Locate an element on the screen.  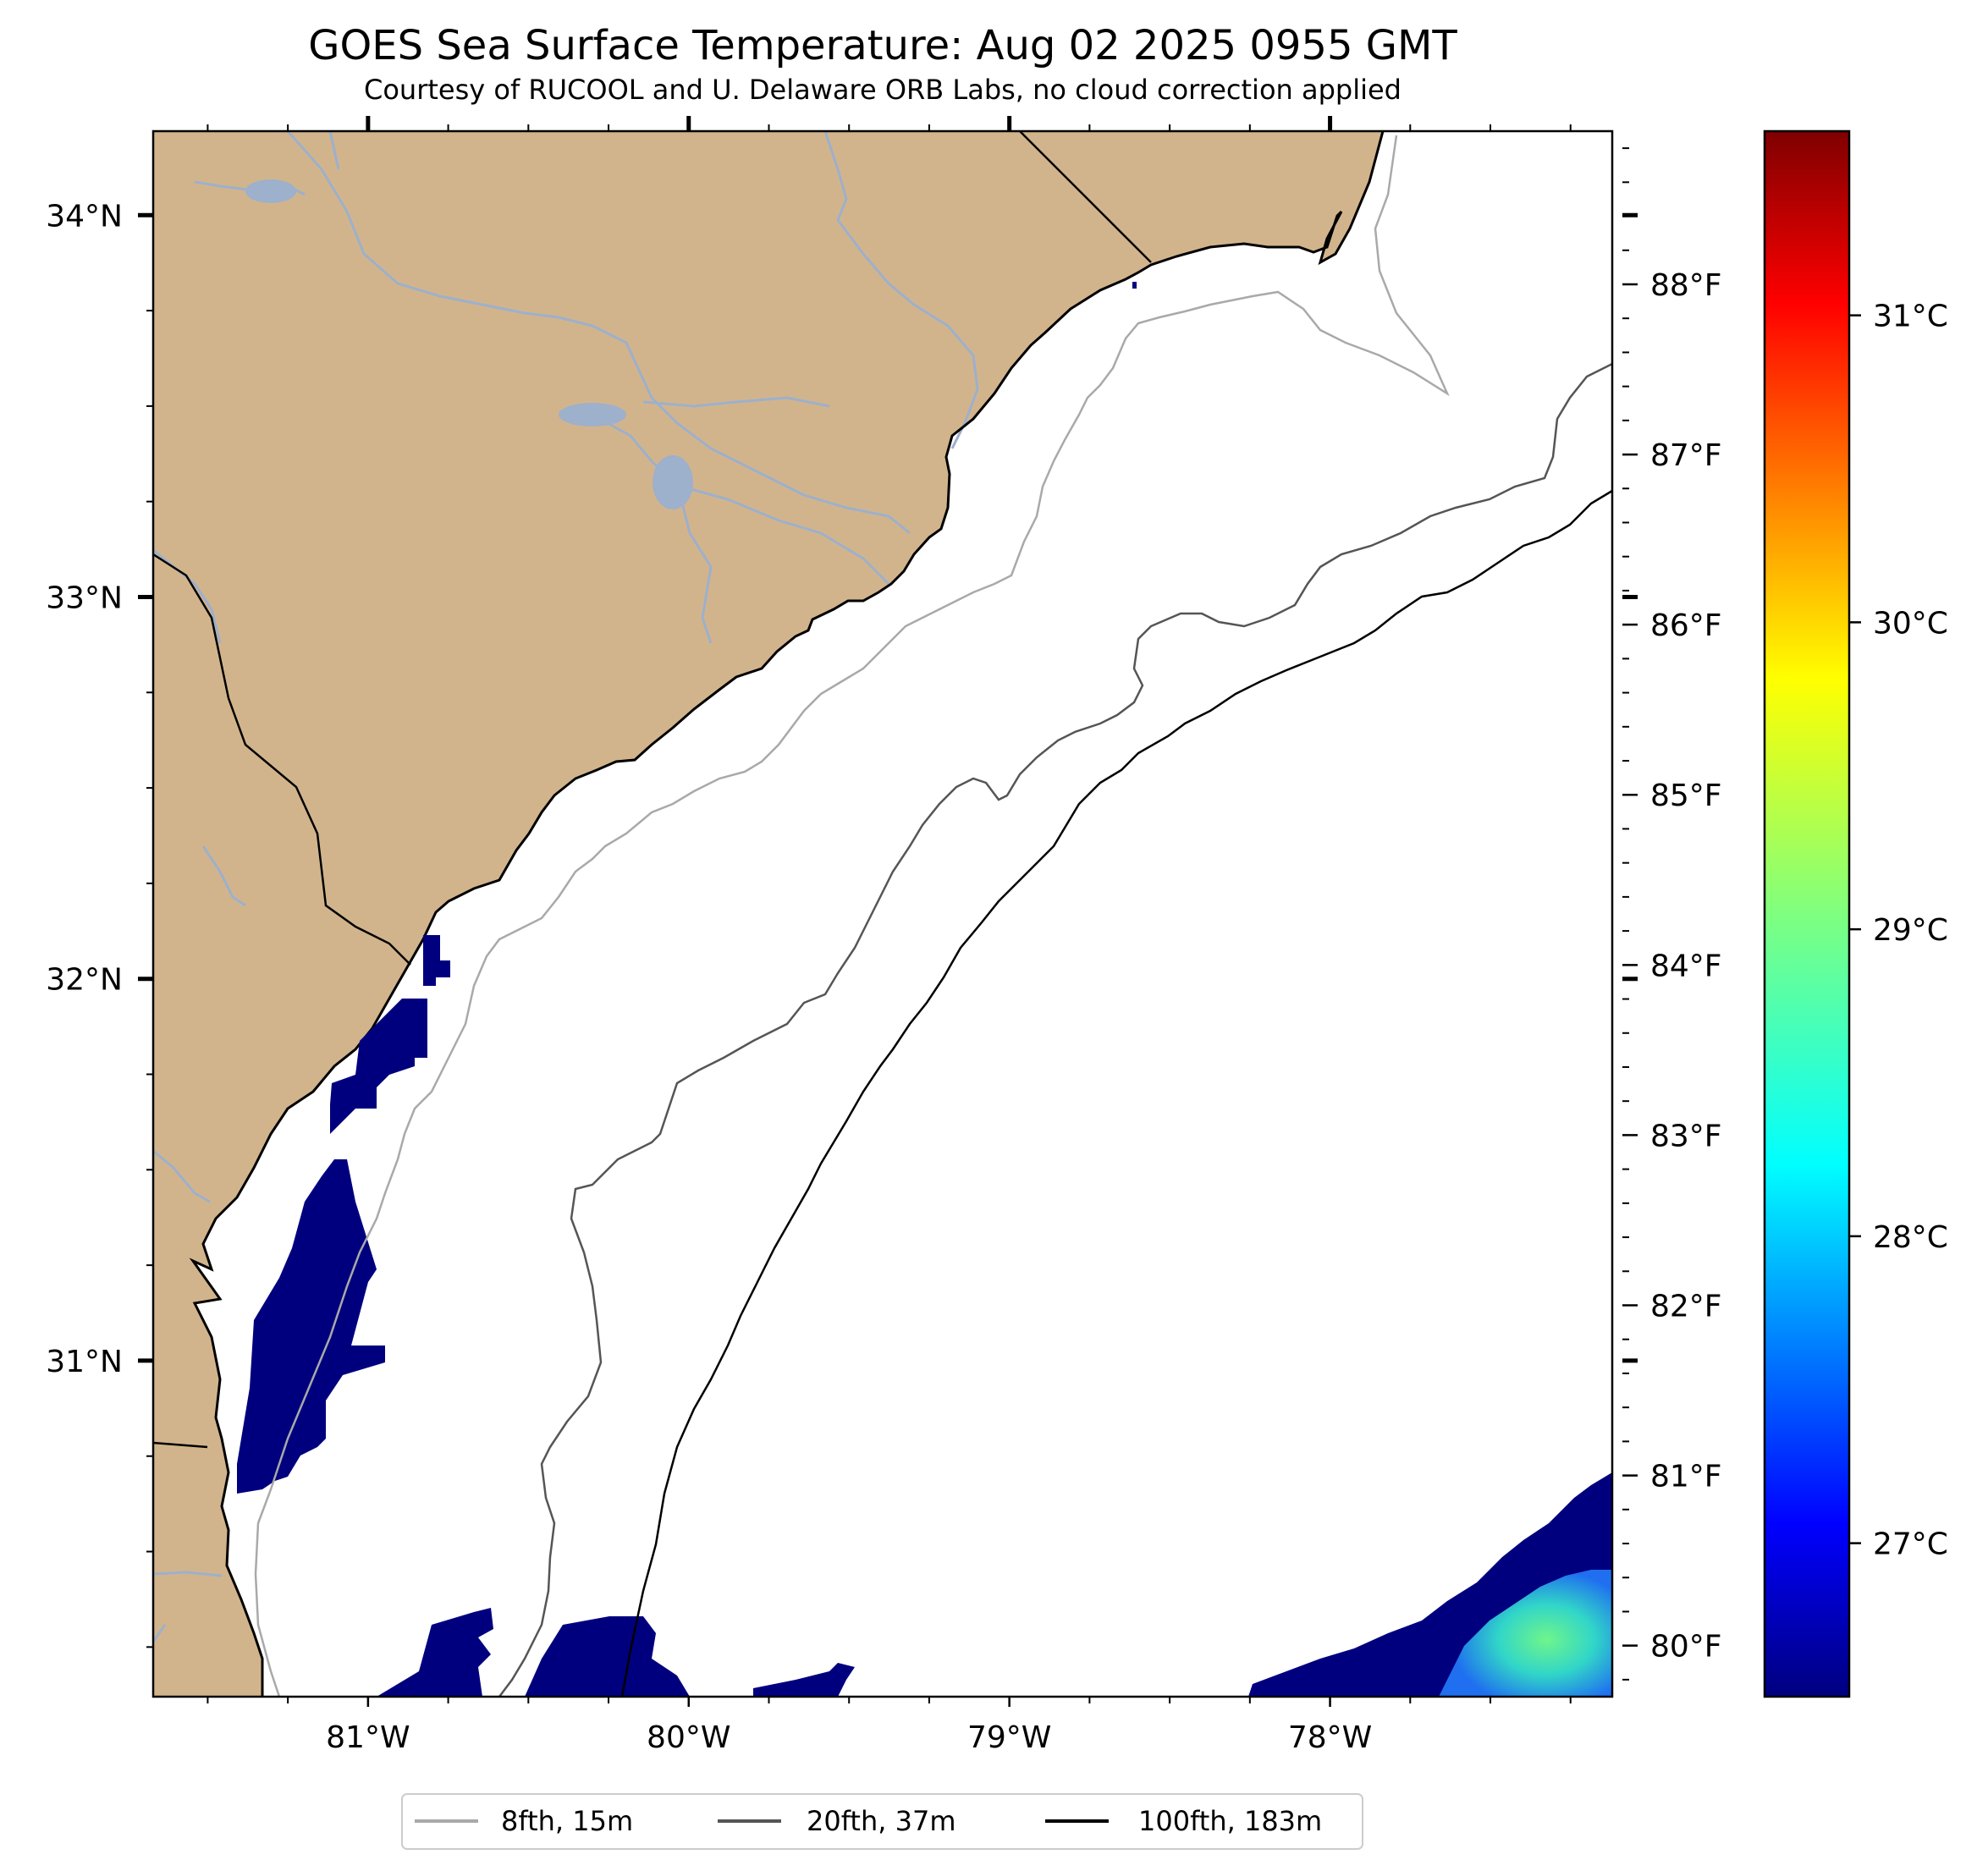
f-tick-label: 80°F is located at coordinates (1686, 1648).